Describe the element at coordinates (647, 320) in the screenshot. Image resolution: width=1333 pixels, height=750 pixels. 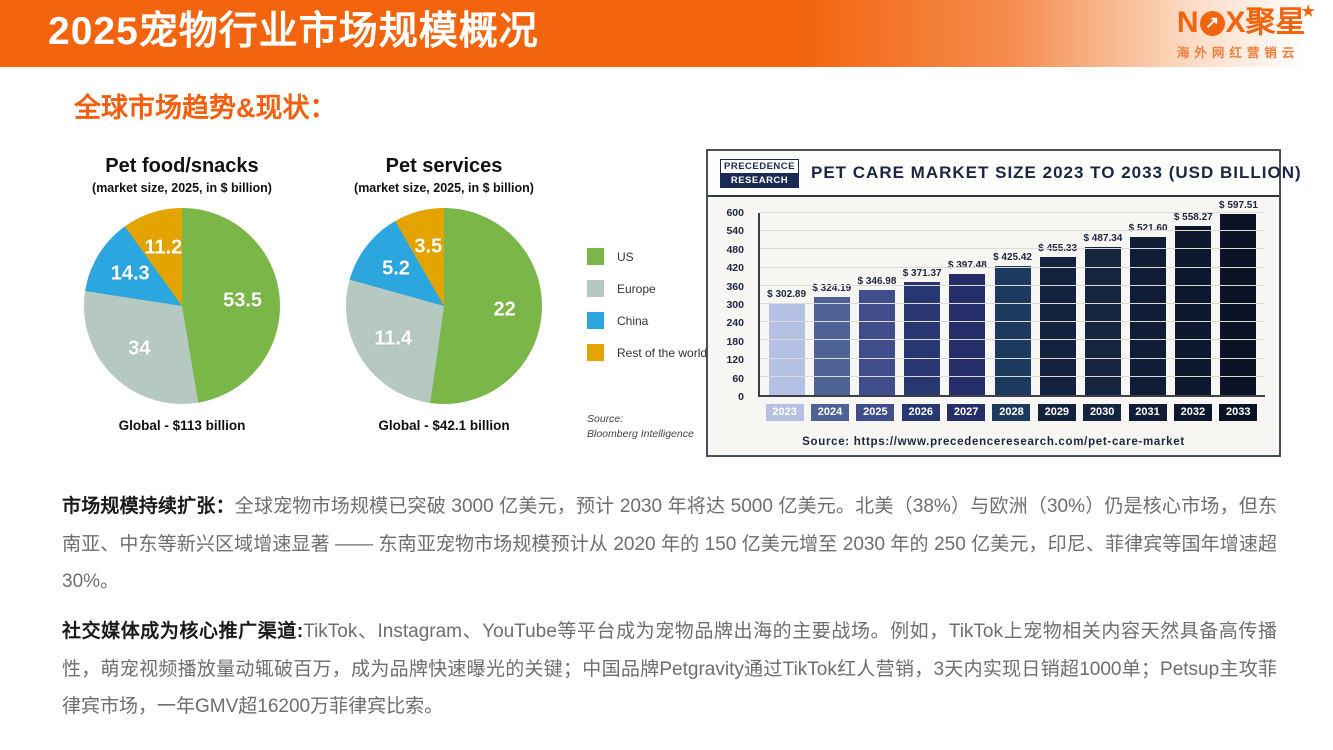
I see `legend-item: China` at that location.